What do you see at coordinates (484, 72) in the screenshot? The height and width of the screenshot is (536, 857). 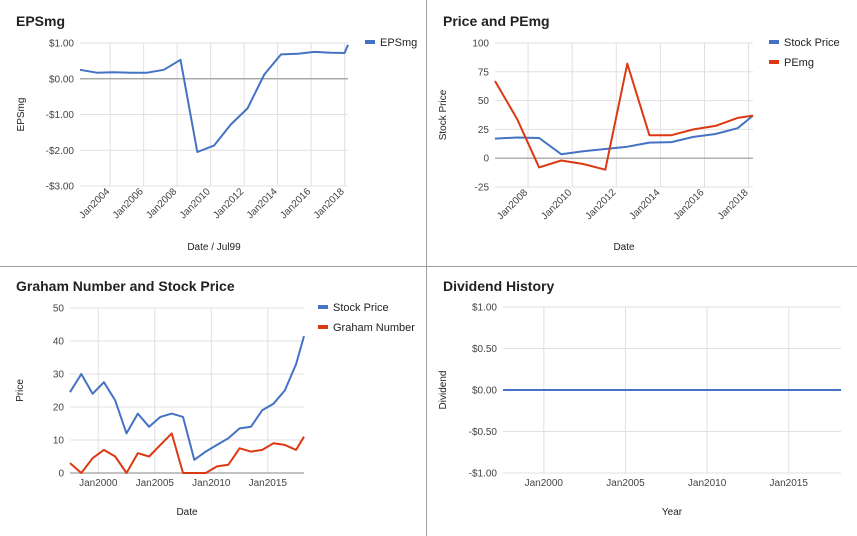 I see `y-tick-label: 75` at bounding box center [484, 72].